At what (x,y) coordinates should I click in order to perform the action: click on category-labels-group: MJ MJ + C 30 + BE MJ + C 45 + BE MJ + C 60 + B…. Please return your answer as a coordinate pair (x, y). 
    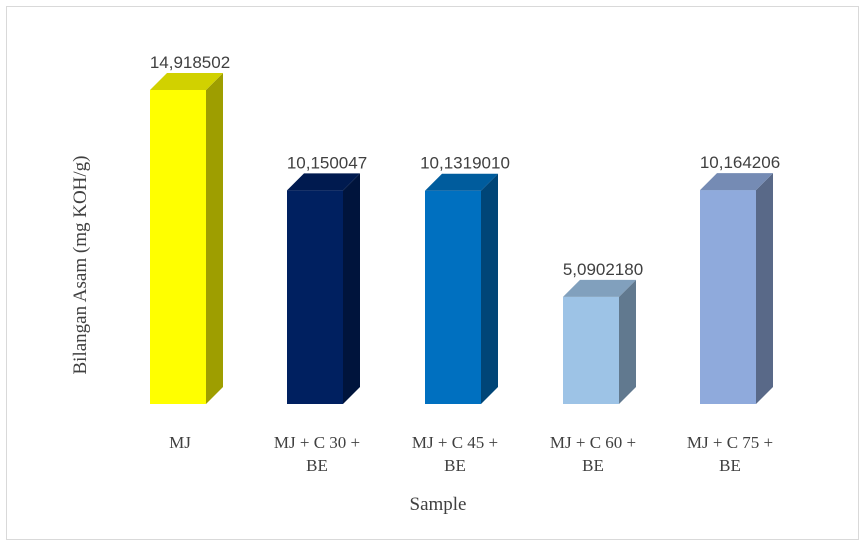
    Looking at the image, I should click on (471, 454).